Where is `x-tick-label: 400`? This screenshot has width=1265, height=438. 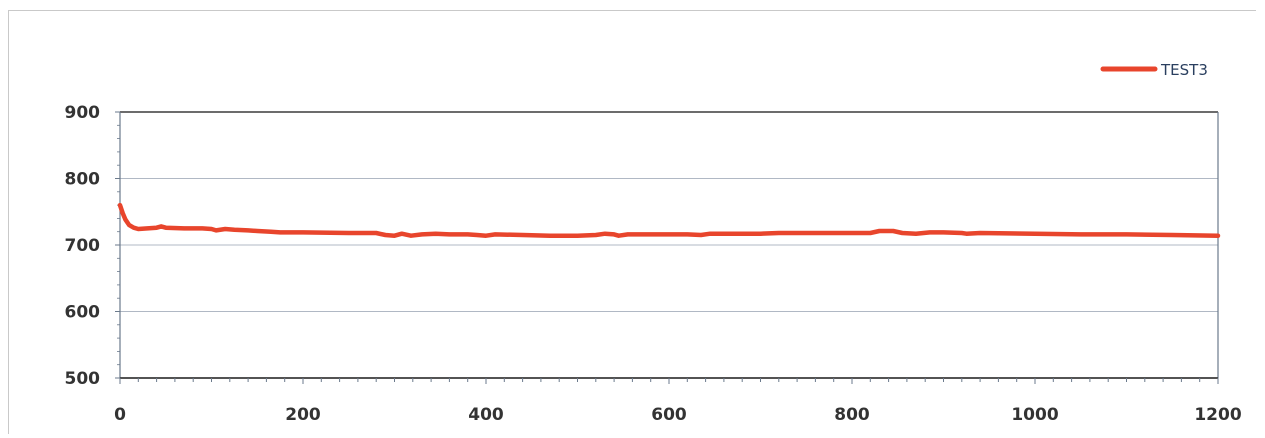 x-tick-label: 400 is located at coordinates (486, 415).